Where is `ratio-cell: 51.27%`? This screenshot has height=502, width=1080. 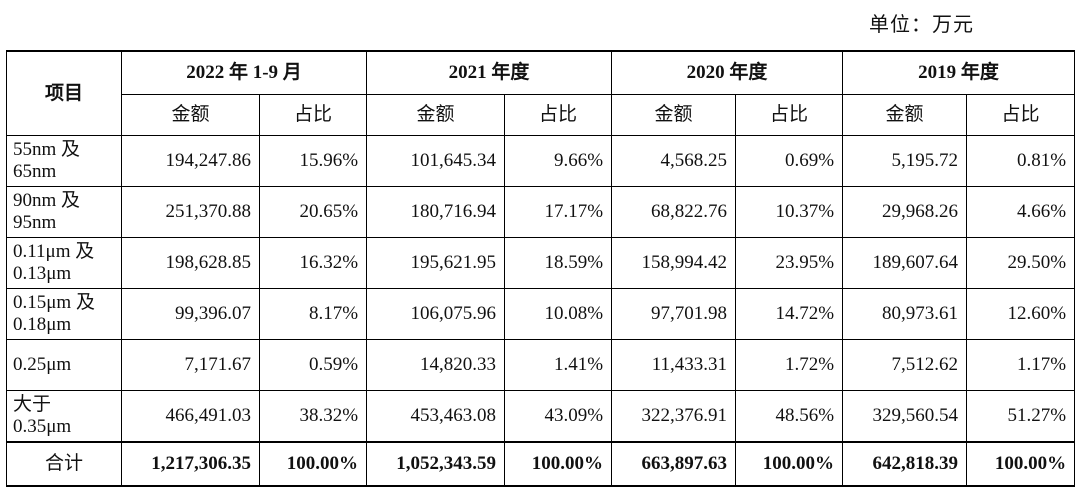 ratio-cell: 51.27% is located at coordinates (1021, 416).